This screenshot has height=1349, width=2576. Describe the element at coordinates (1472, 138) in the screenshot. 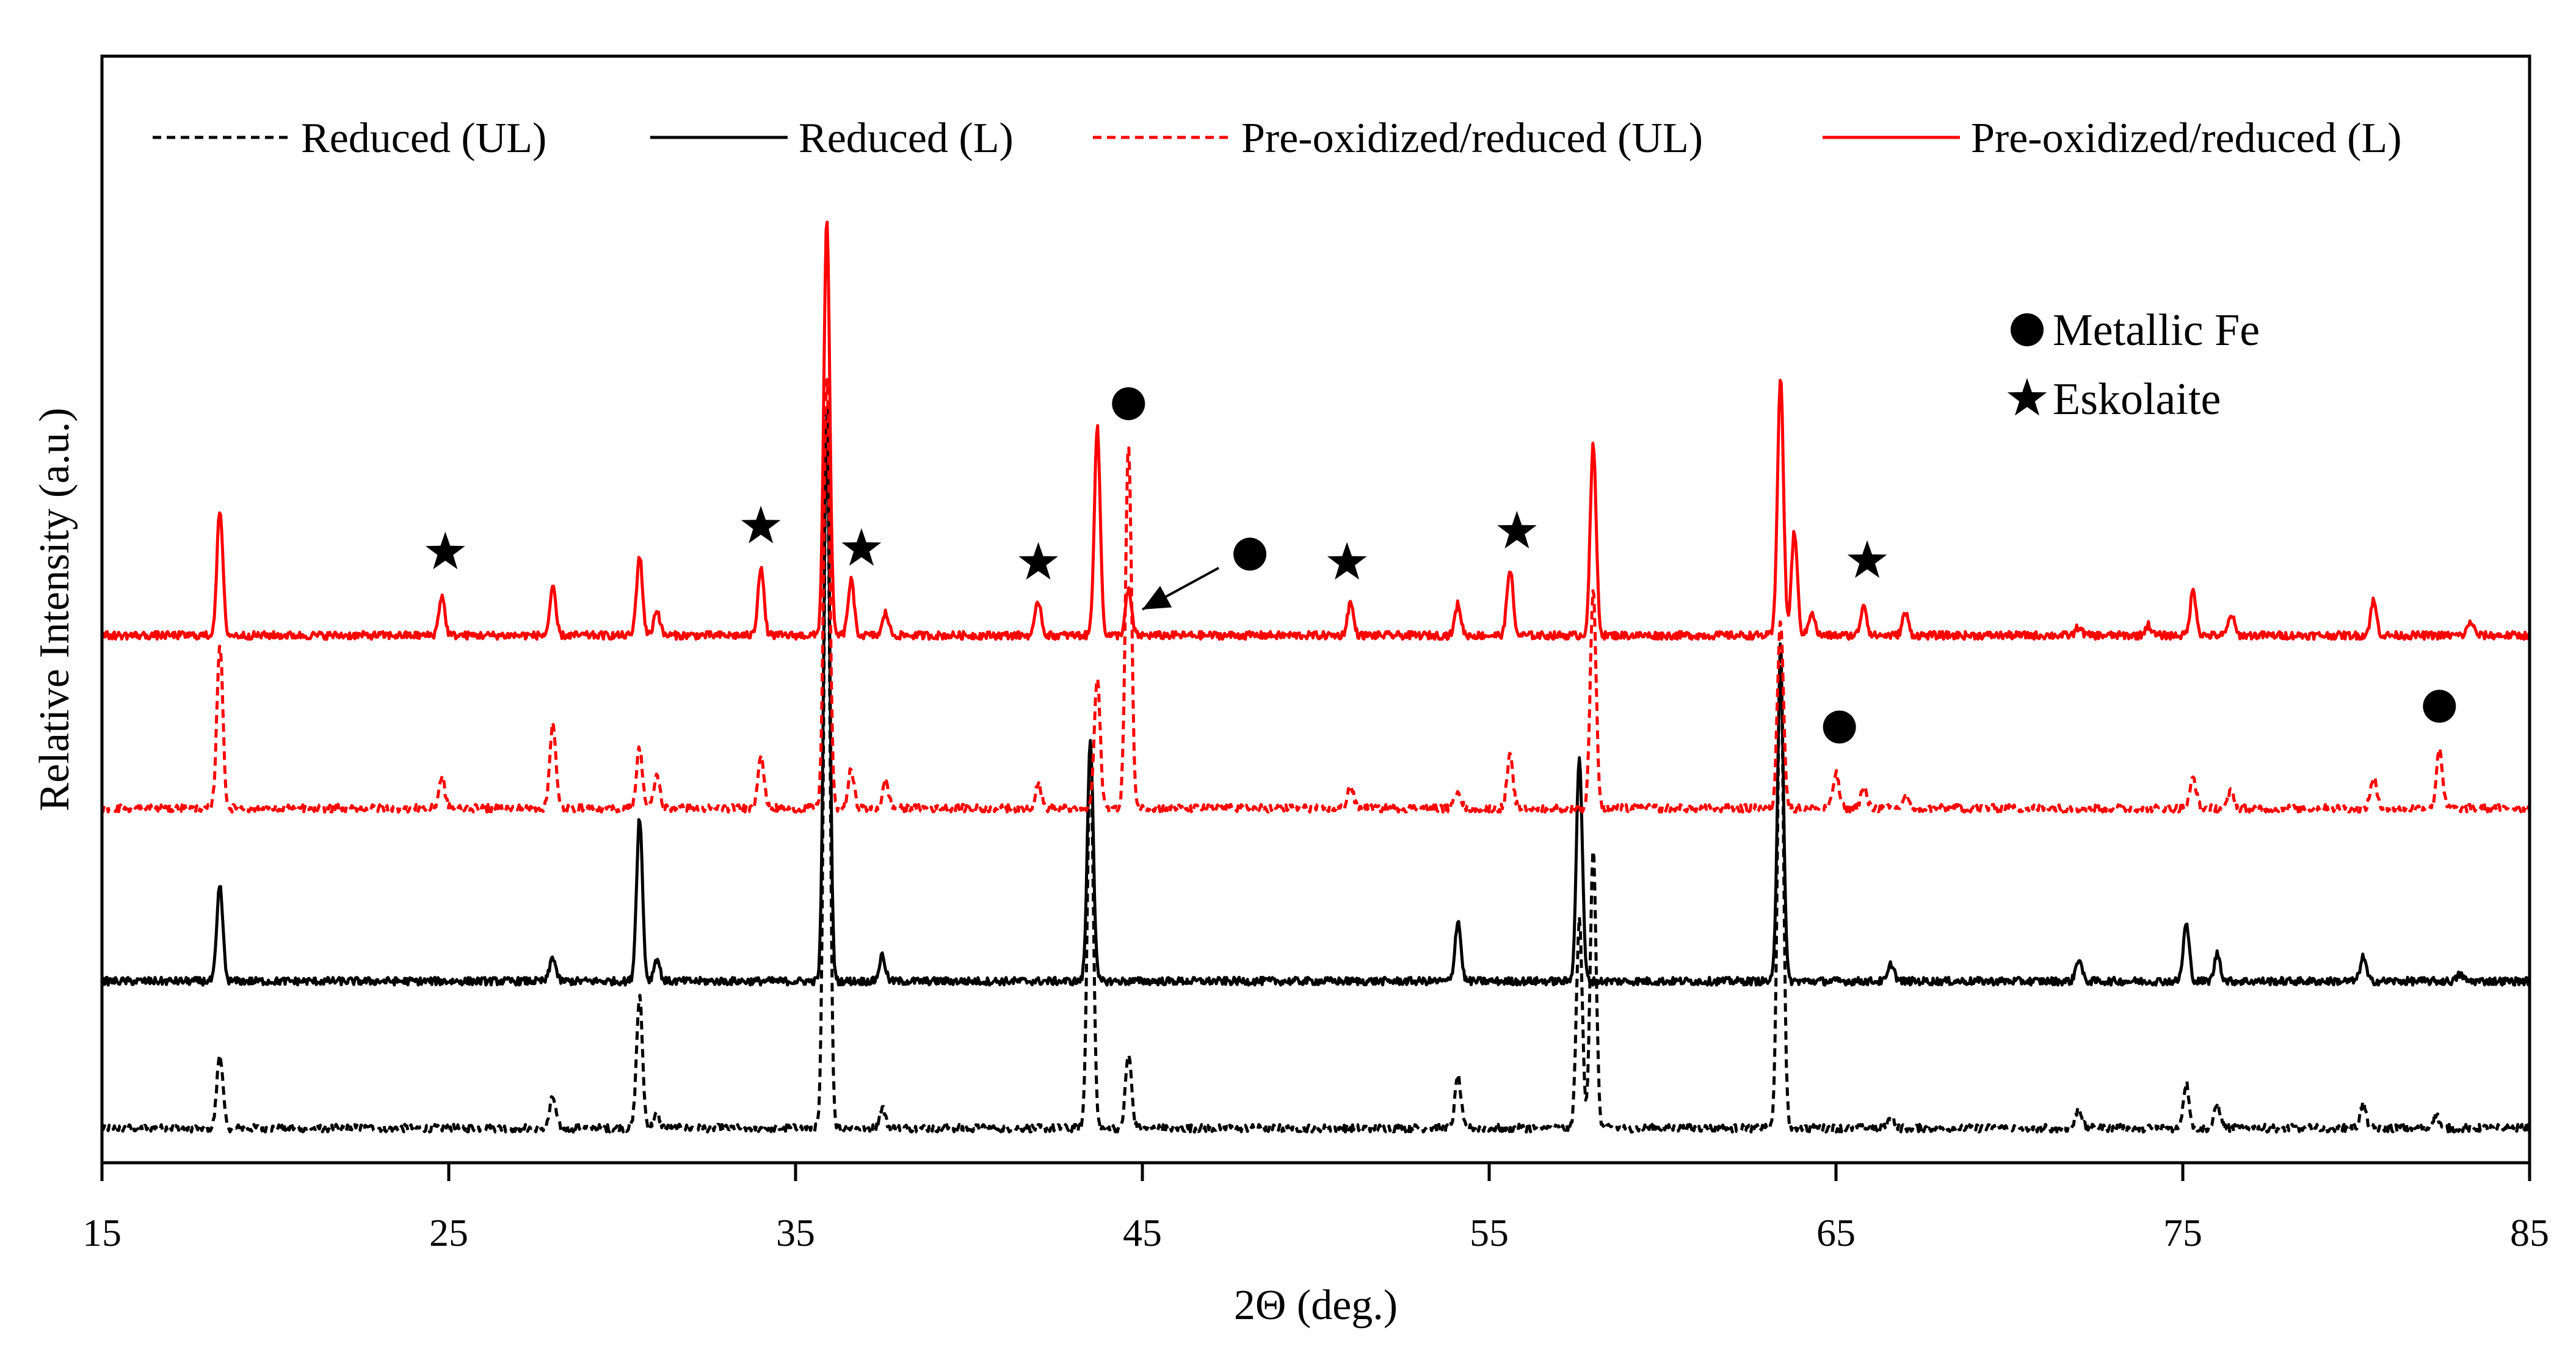

I see `legend-label-3: Pre-oxidized/reduced (UL)` at that location.